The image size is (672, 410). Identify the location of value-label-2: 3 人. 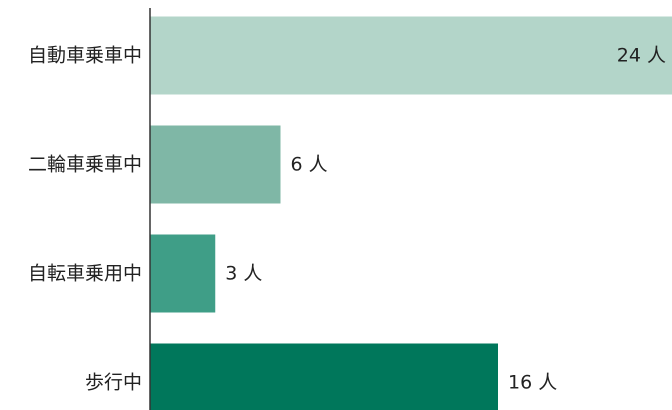
(243, 274).